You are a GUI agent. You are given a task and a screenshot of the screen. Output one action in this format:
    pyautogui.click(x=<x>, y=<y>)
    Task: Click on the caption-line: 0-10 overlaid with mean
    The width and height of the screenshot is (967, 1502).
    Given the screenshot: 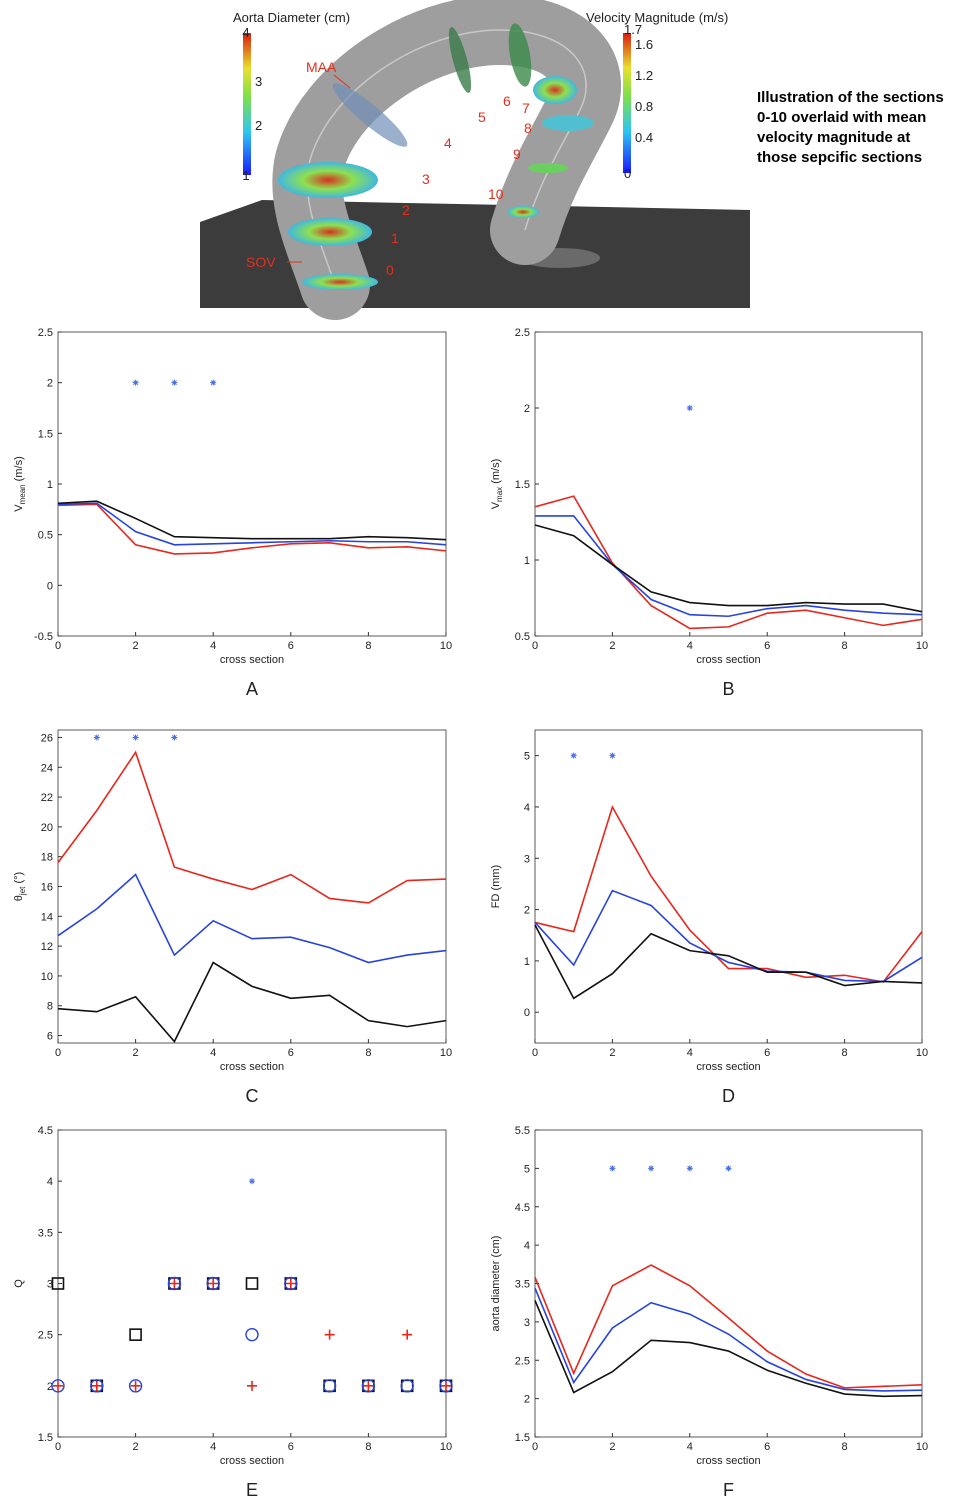 What is the action you would take?
    pyautogui.click(x=841, y=117)
    